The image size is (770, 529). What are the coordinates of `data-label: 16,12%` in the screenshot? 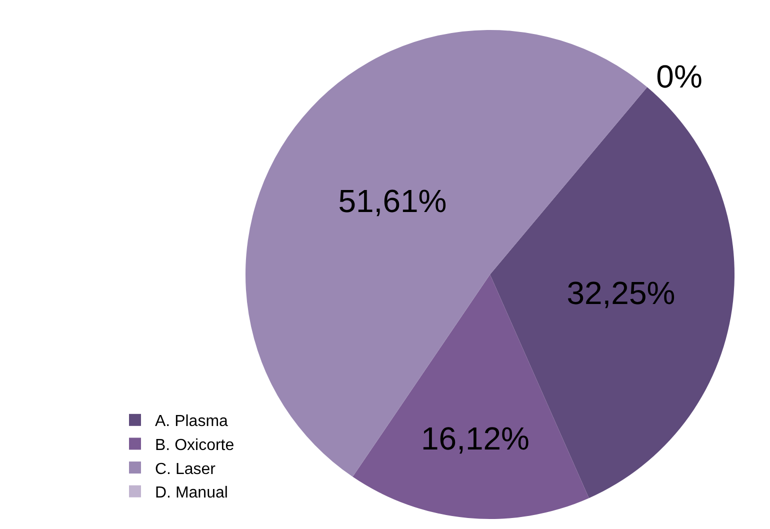 It's located at (475, 438).